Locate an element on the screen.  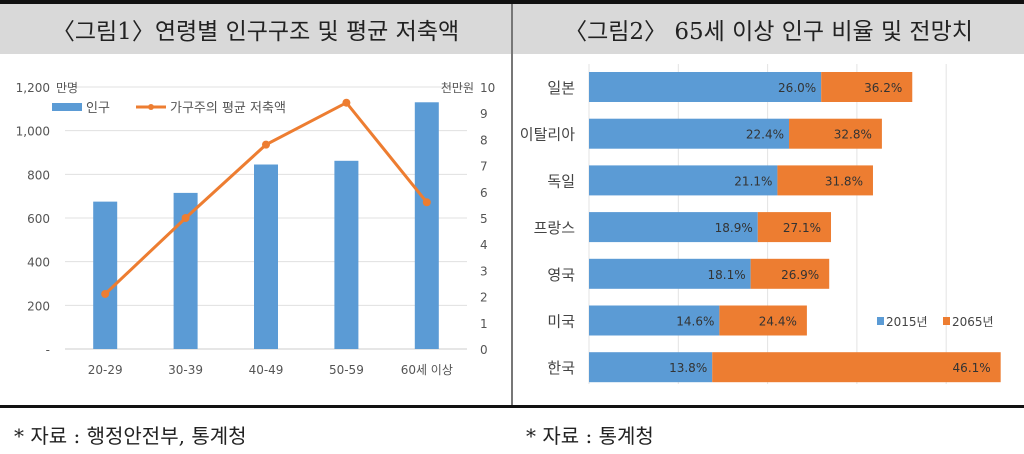
legend-swatch-2065 is located at coordinates (946, 321).